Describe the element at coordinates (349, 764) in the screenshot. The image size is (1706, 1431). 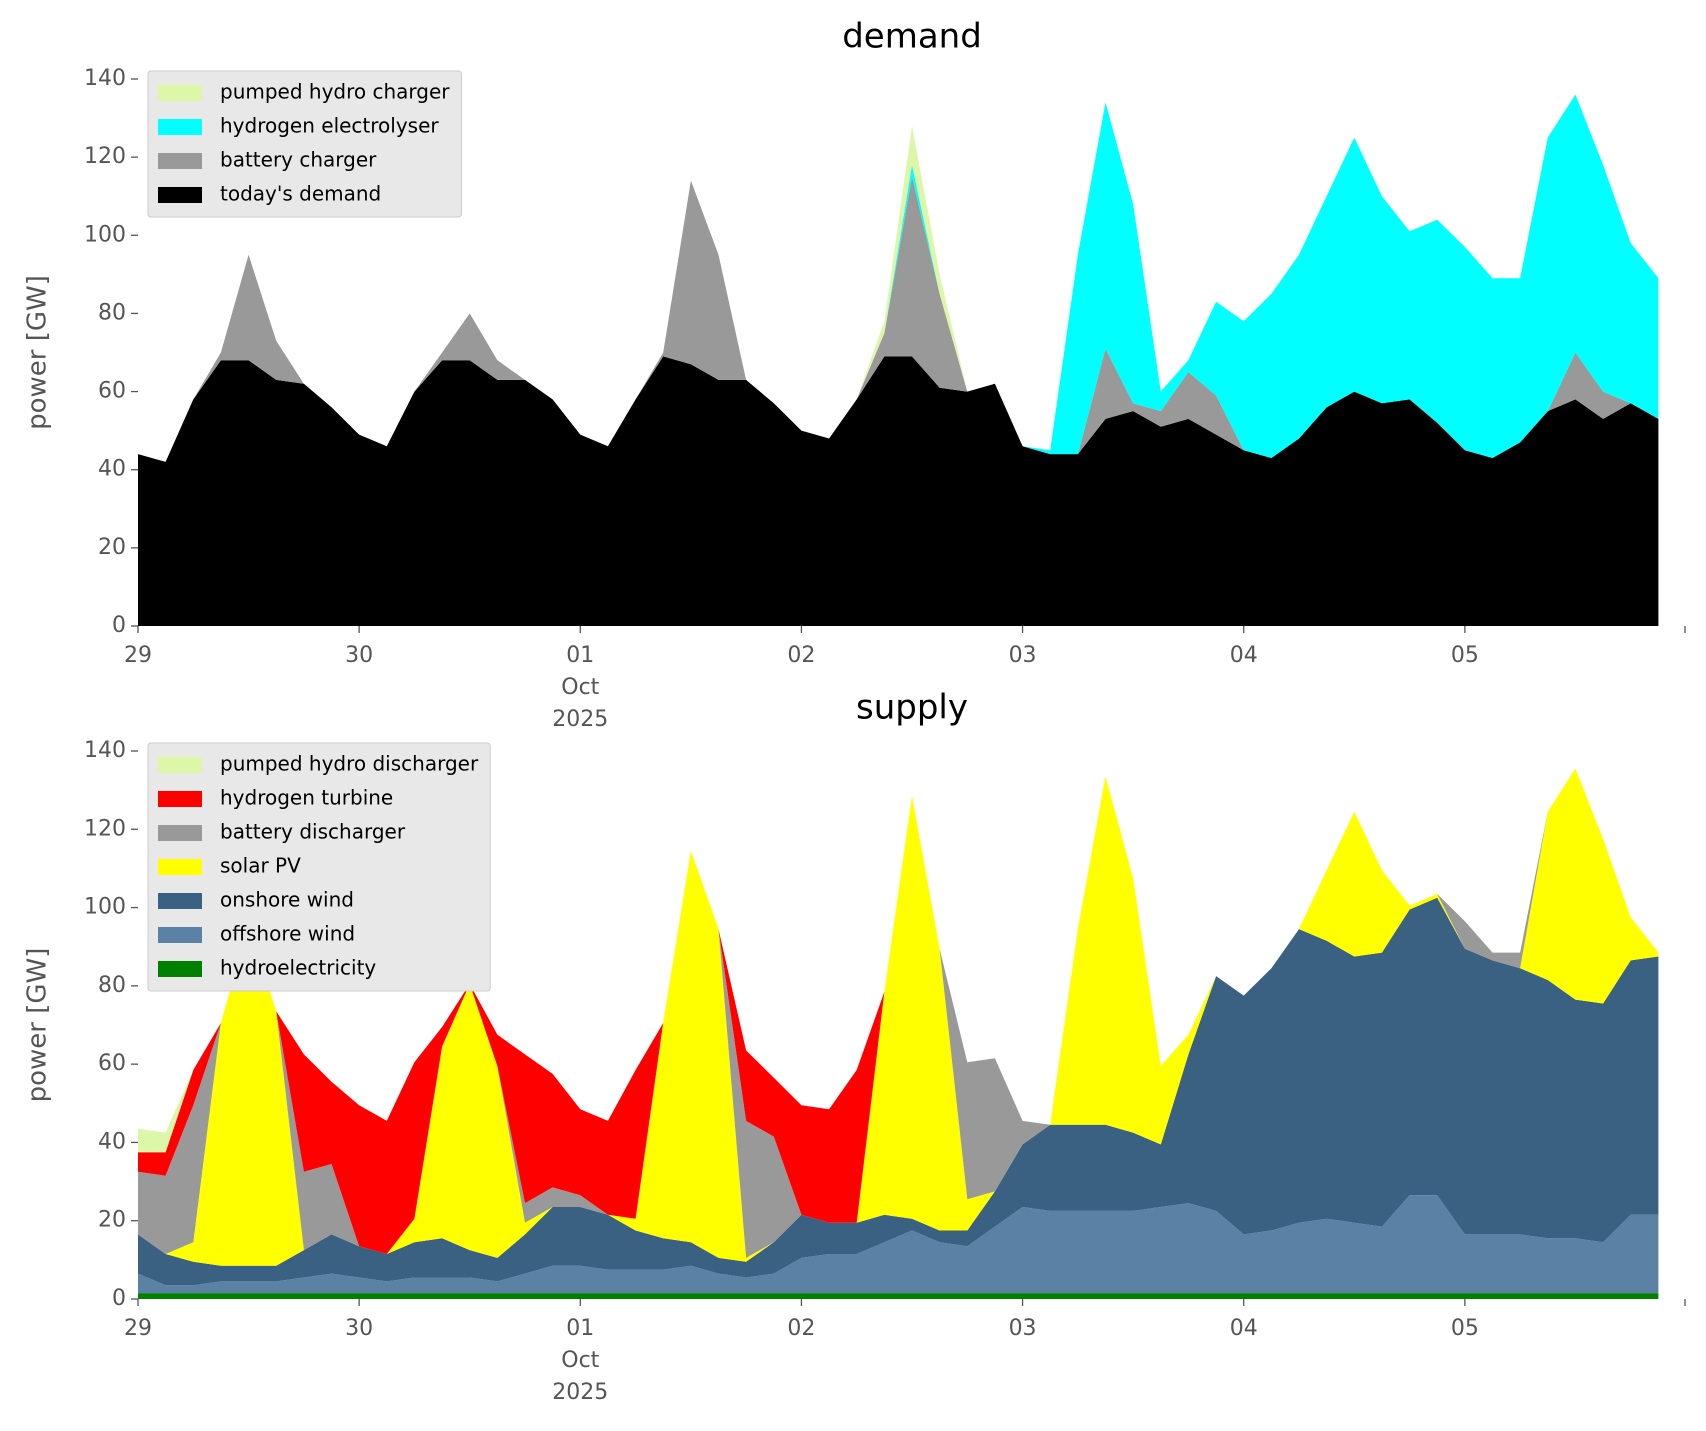
I see `legend-label: pumped hydro discharger` at that location.